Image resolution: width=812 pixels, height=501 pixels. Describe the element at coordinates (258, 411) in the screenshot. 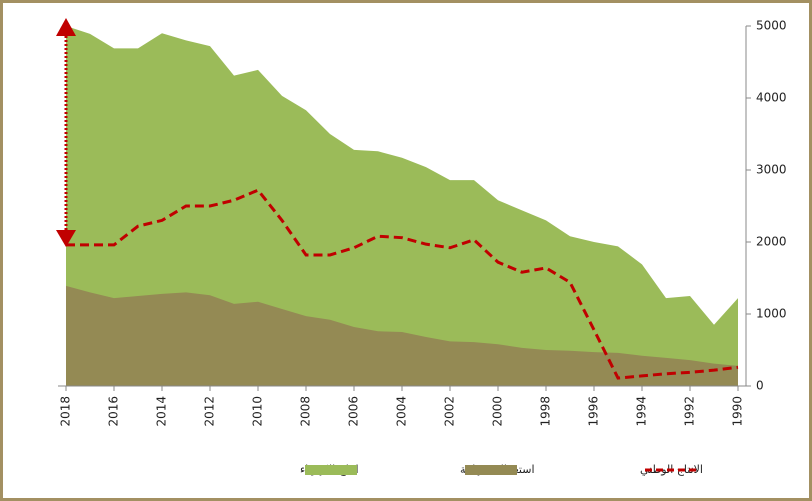

I see `x-tick-label: 2010` at that location.